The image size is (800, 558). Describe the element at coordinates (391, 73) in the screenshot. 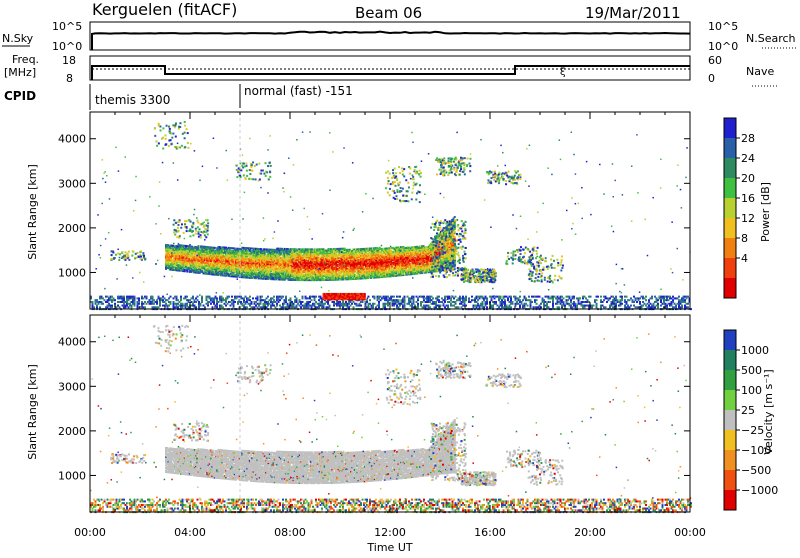

I see `freq-trace` at that location.